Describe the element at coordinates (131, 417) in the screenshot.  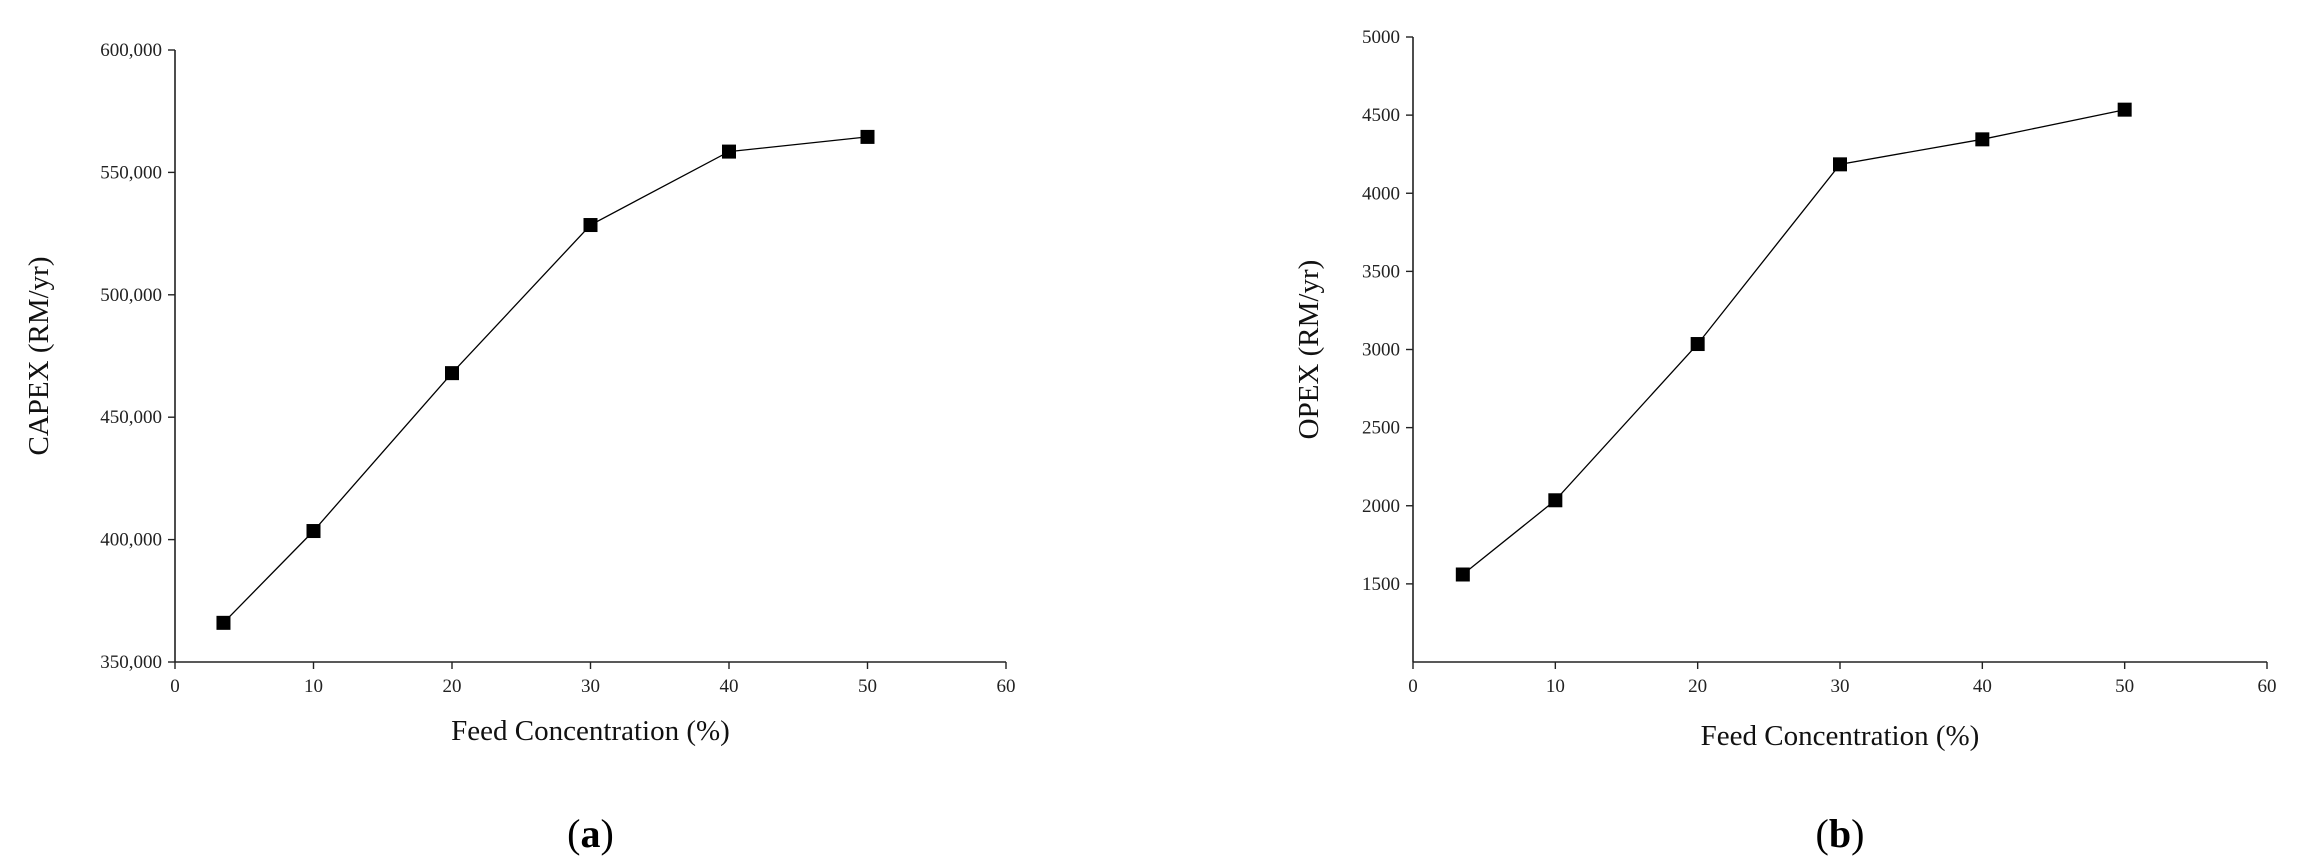
I see `y-tick-label: 450,000` at that location.